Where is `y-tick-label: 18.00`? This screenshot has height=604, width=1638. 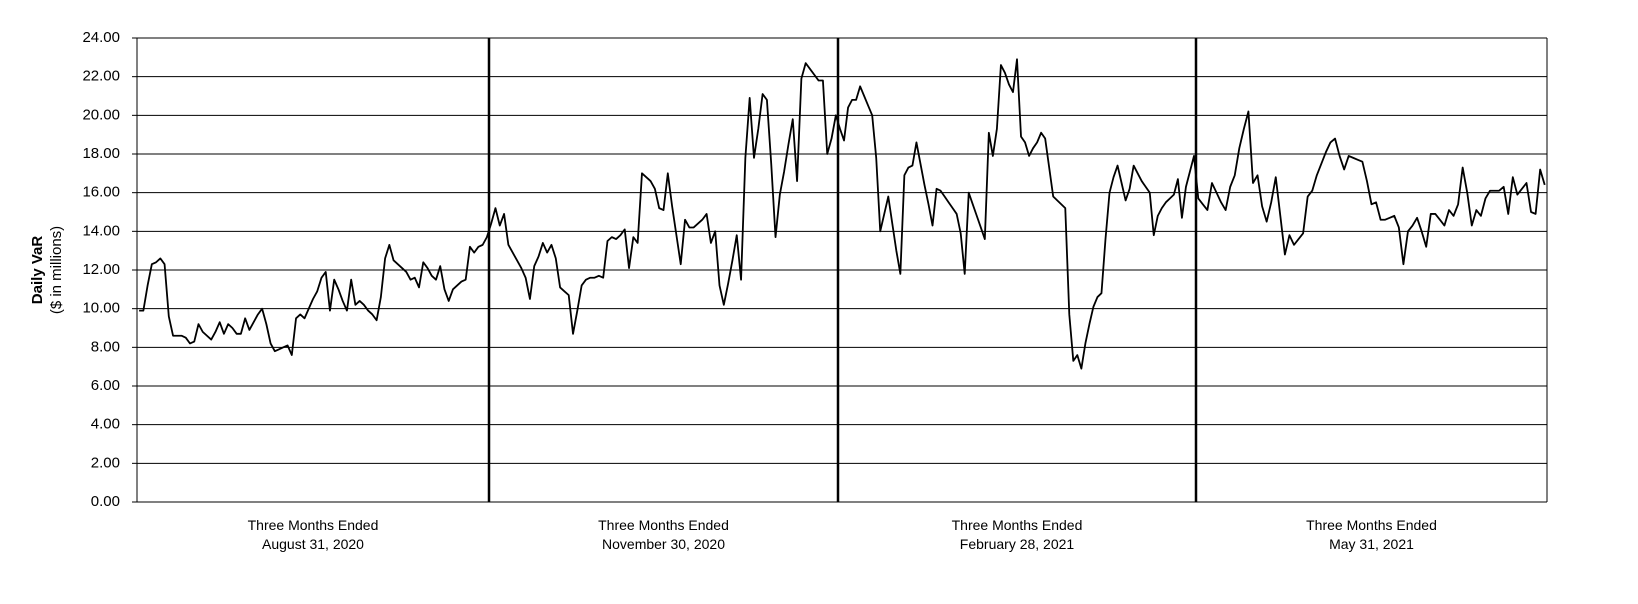 y-tick-label: 18.00 is located at coordinates (101, 153).